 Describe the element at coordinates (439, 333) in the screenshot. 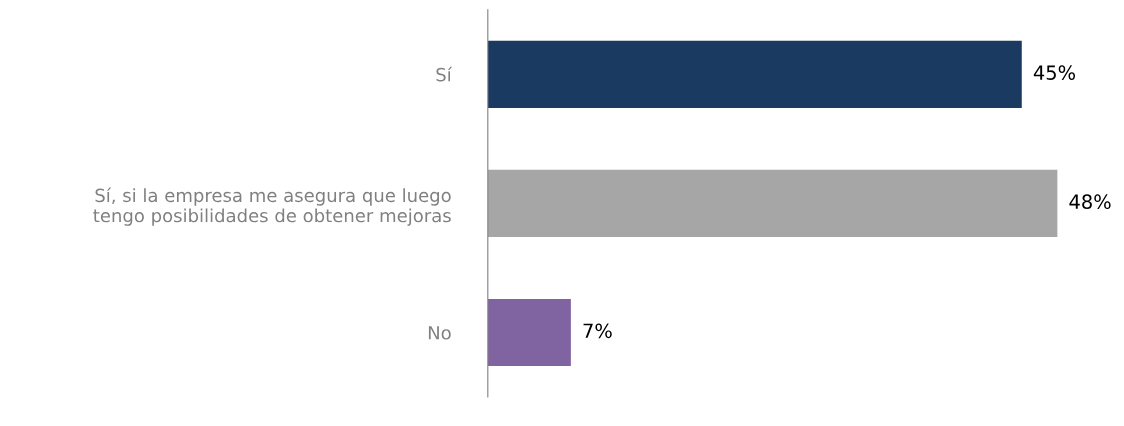

I see `y-tick-label: No` at that location.